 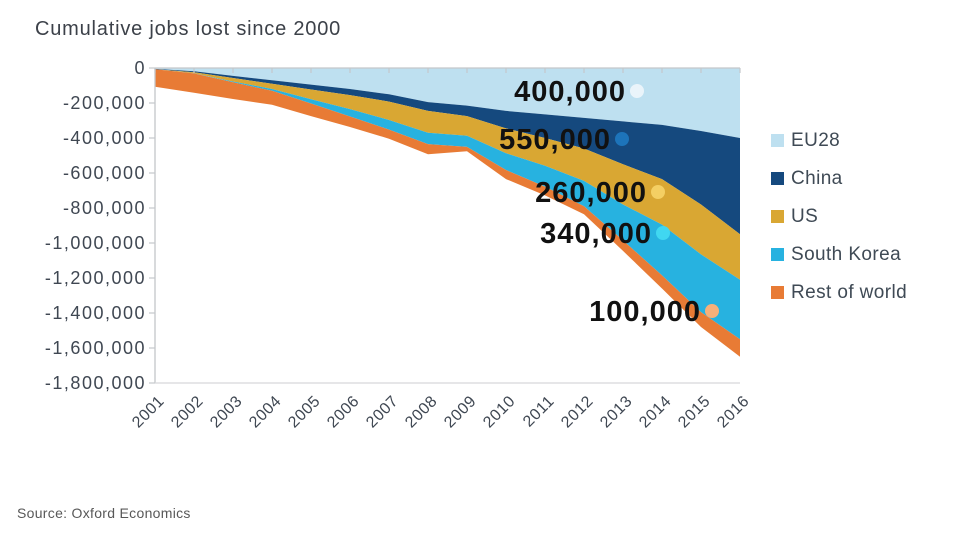 What do you see at coordinates (104, 513) in the screenshot?
I see `source-note: Source: Oxford Economics` at bounding box center [104, 513].